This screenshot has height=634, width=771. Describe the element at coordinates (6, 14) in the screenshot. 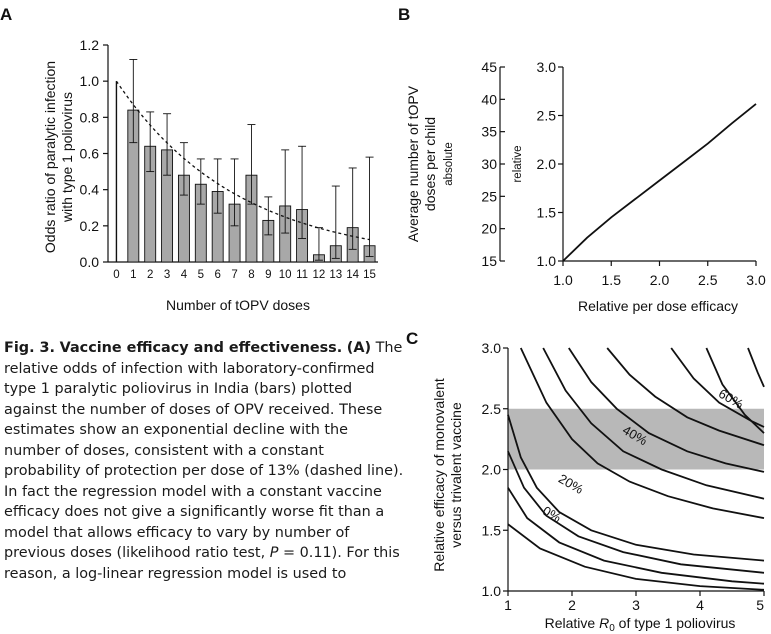

I see `panel-a-letter: A` at that location.